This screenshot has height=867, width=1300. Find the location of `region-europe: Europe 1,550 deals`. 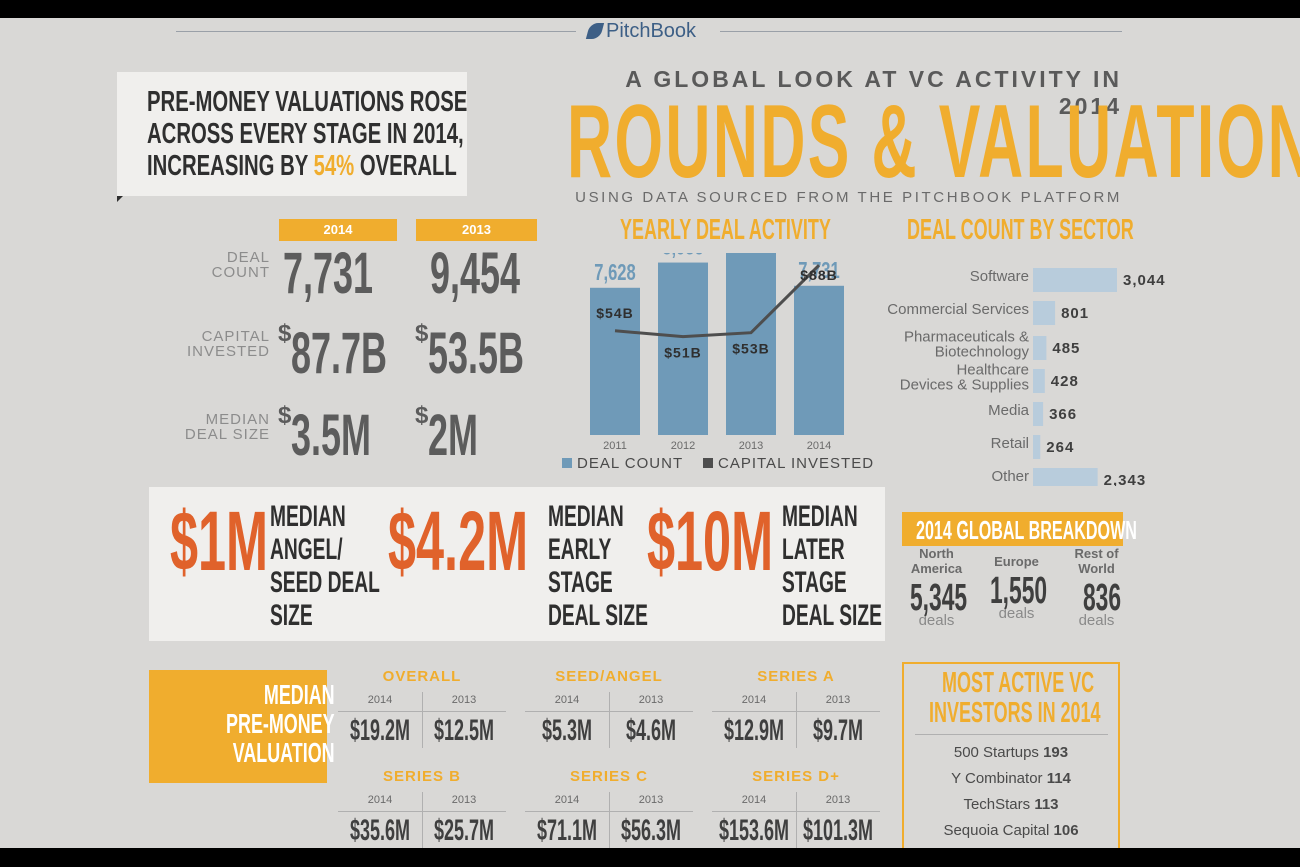

region-europe: Europe 1,550 deals is located at coordinates (1019, 588).